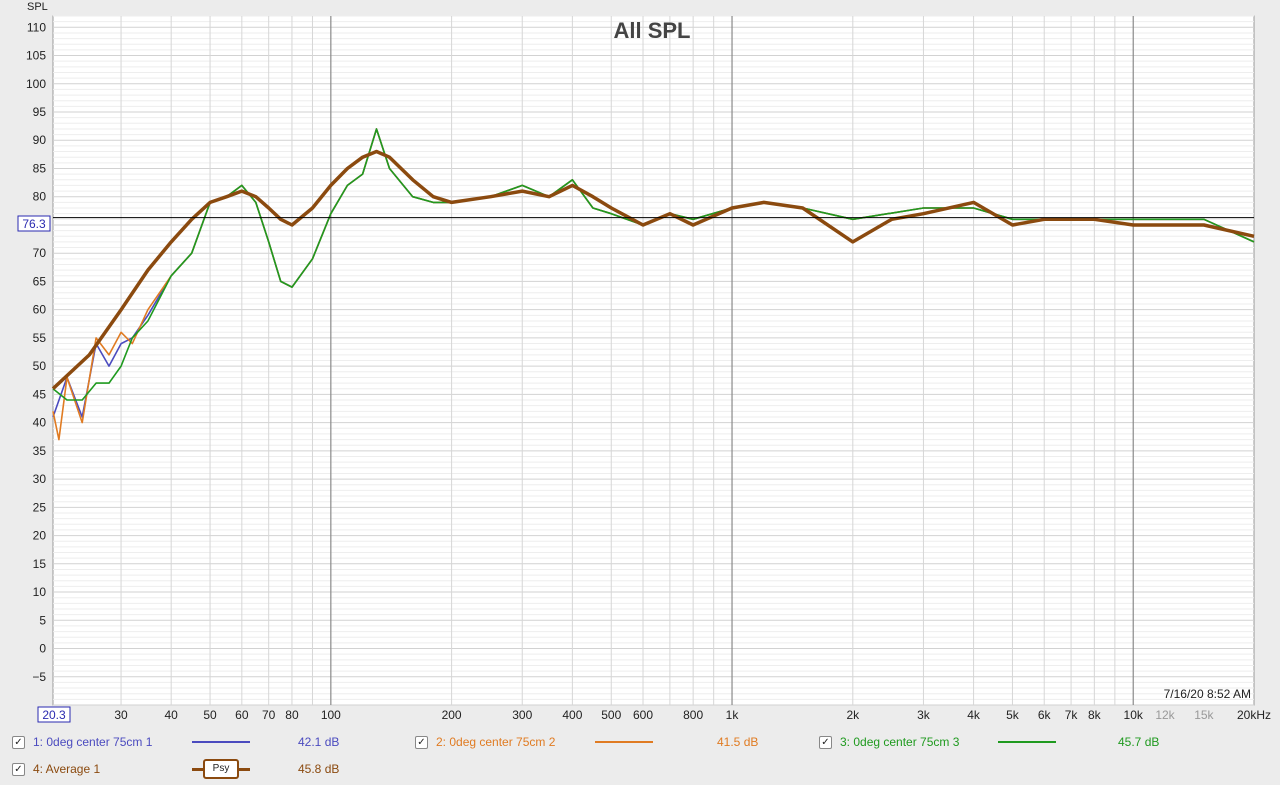 Image resolution: width=1280 pixels, height=785 pixels. I want to click on x-tick-label: 800, so click(693, 715).